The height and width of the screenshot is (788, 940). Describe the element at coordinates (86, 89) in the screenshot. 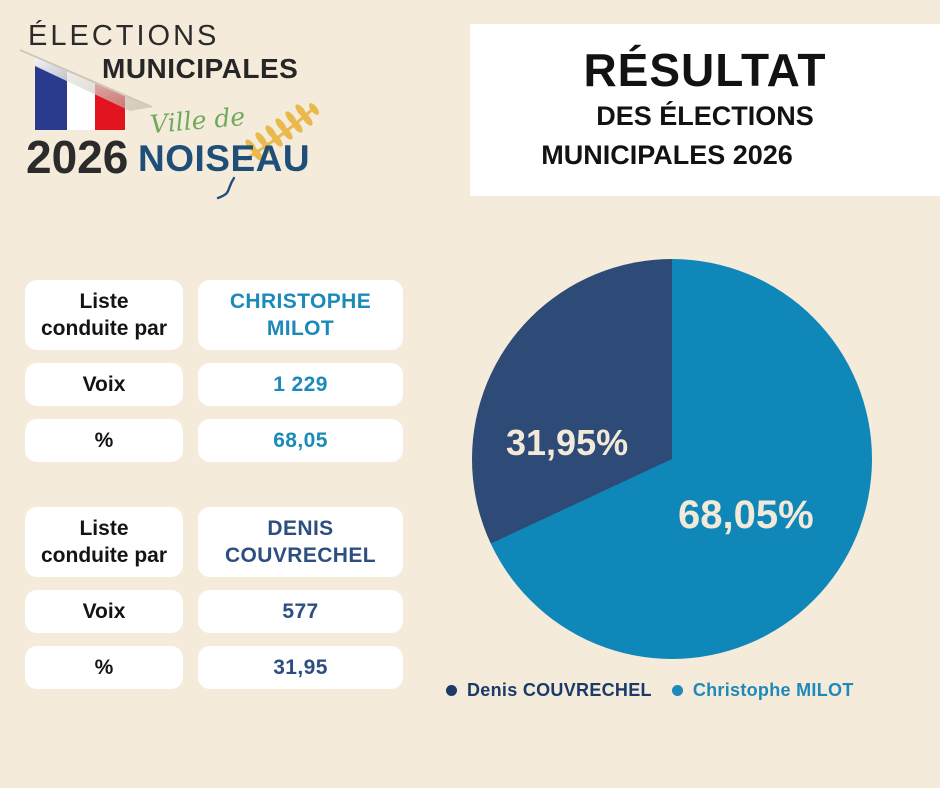

I see `french-flag-icon` at that location.